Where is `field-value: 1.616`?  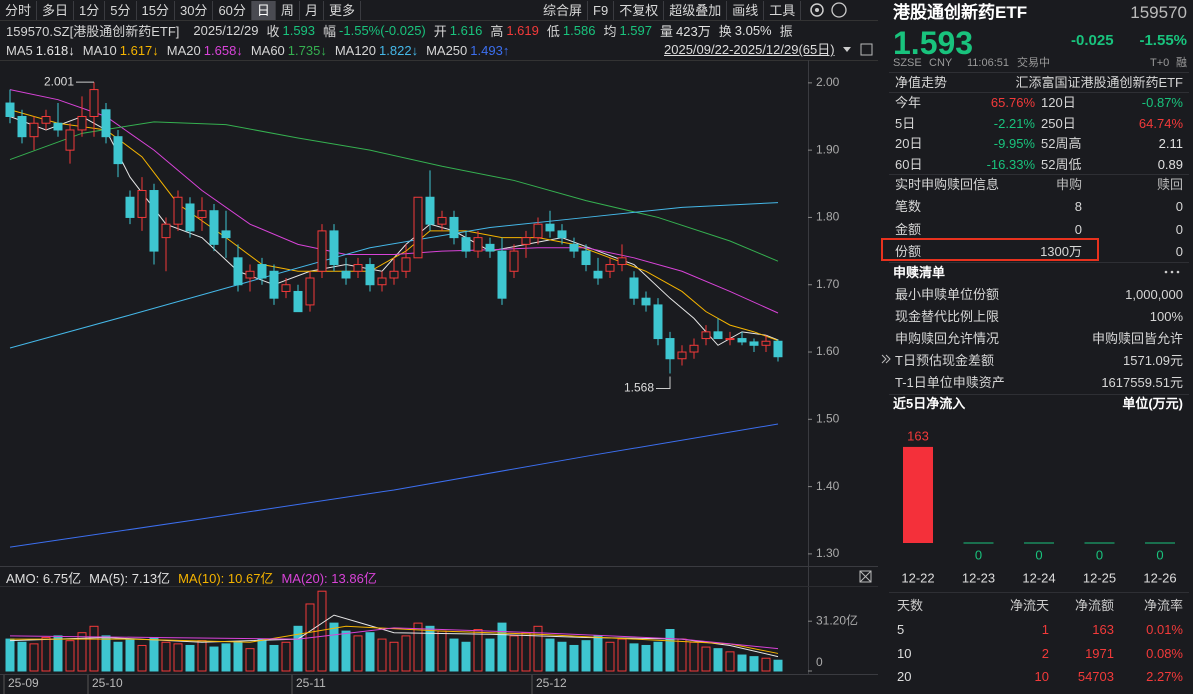 field-value: 1.616 is located at coordinates (466, 30).